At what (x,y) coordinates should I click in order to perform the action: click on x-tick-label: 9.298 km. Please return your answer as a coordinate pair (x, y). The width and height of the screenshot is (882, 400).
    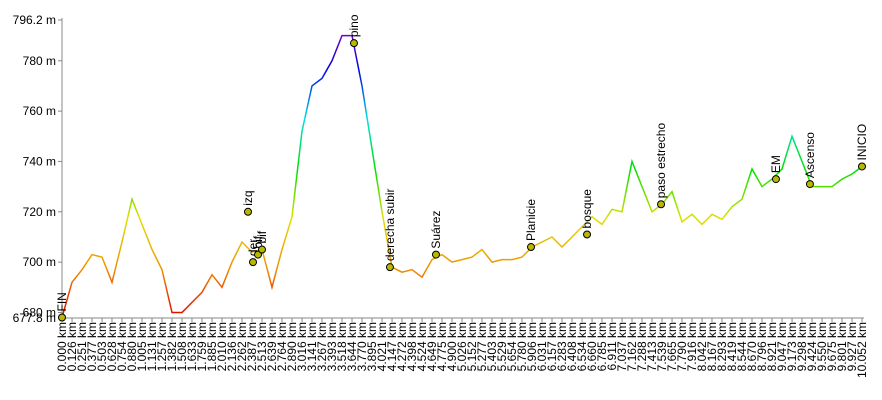
    Looking at the image, I should click on (802, 346).